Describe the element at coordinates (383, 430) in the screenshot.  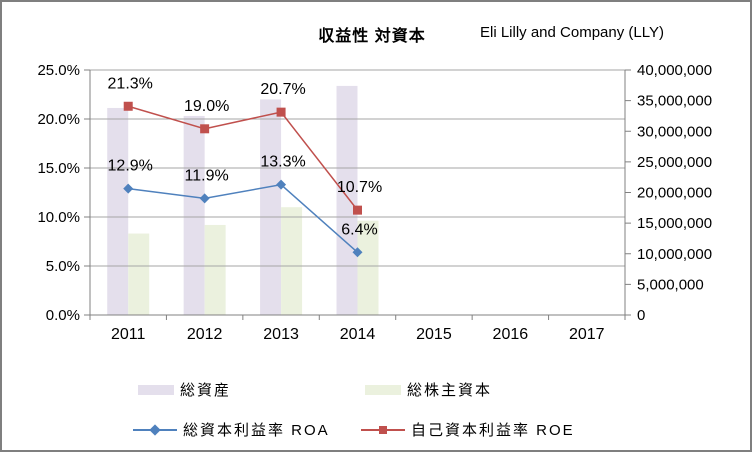
I see `roe-line-swatch-icon` at that location.